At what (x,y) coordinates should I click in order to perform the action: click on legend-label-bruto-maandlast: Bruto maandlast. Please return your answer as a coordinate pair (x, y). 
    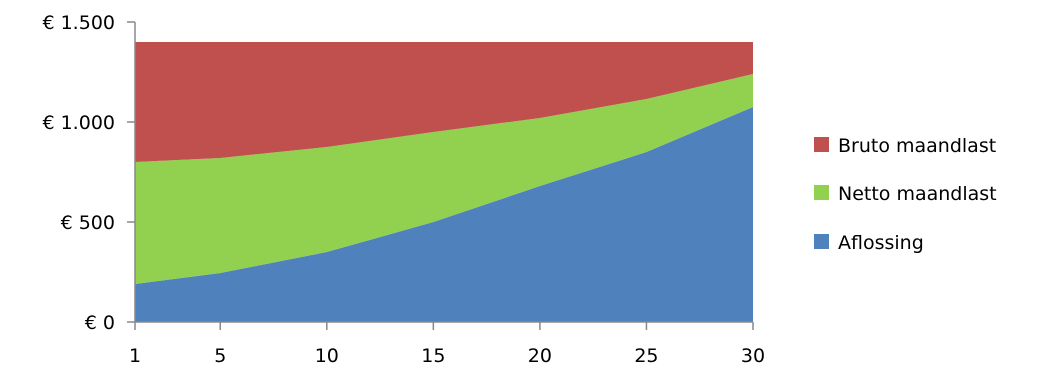
    Looking at the image, I should click on (917, 146).